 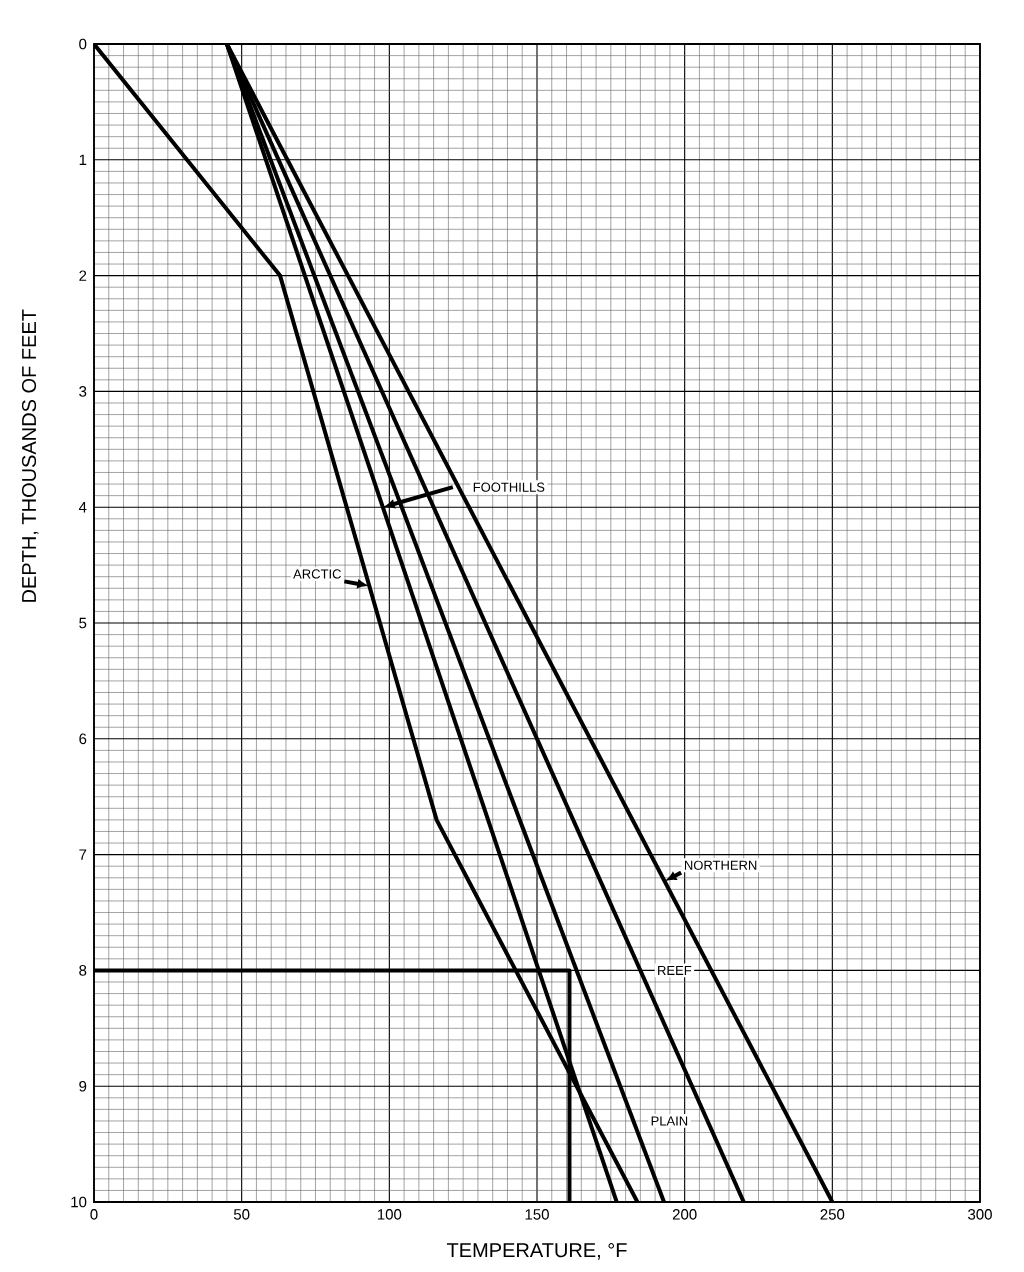 I want to click on y-axis-title: DEPTH, THOUSANDS OF FEET, so click(x=30, y=455).